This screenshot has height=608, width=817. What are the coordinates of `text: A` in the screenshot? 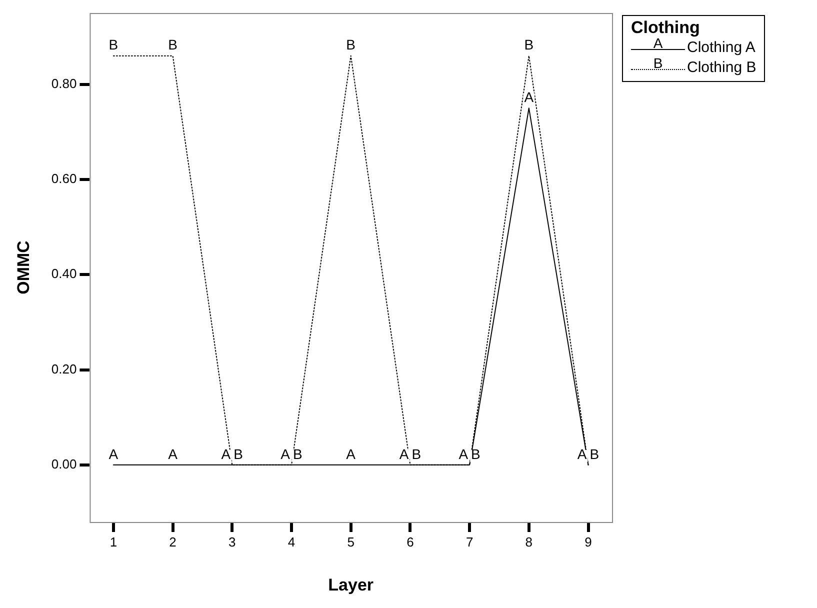 It's located at (658, 43).